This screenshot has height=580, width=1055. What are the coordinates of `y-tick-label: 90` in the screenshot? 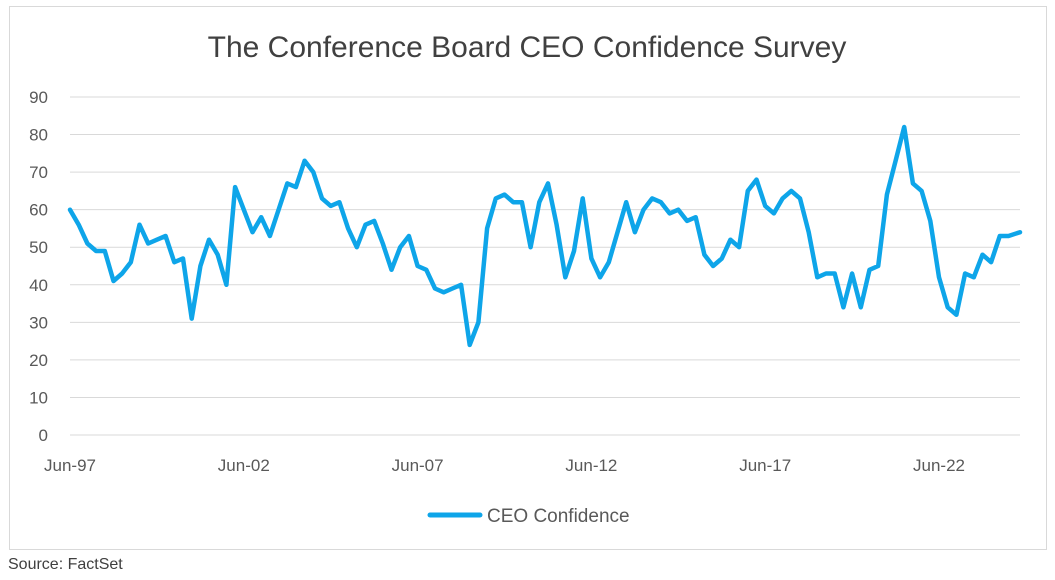 It's located at (38, 97).